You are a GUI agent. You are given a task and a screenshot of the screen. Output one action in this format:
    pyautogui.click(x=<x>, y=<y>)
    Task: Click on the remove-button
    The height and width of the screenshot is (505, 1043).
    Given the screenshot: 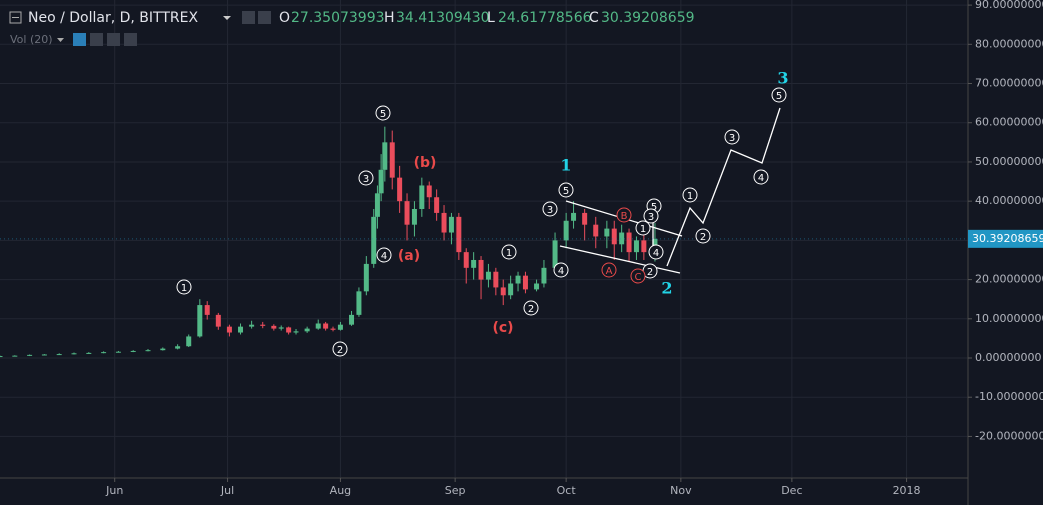 What is the action you would take?
    pyautogui.click(x=130, y=39)
    